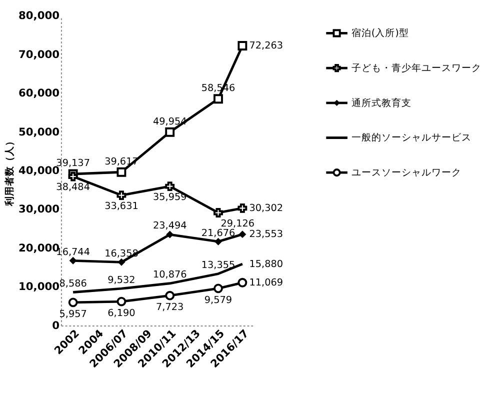 Image resolution: width=481 pixels, height=406 pixels. Describe the element at coordinates (218, 233) in the screenshot. I see `data-label: 21,676` at that location.